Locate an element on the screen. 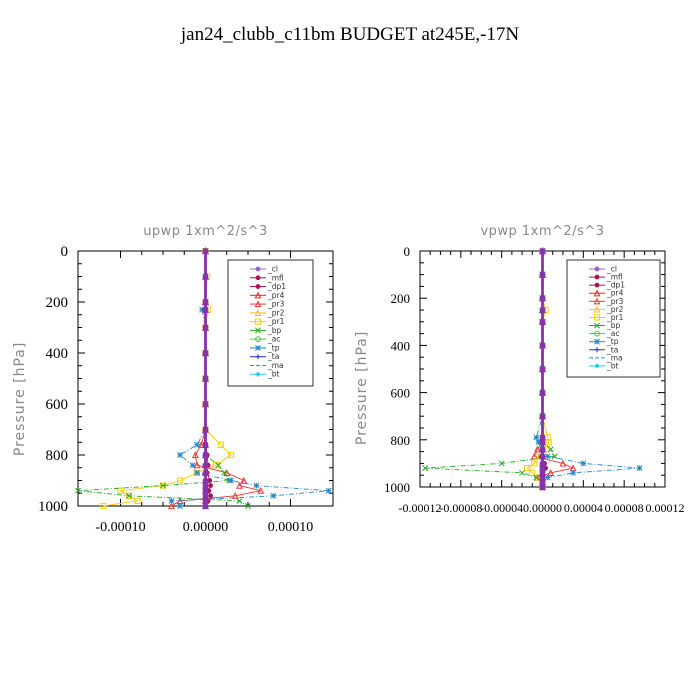 The width and height of the screenshot is (700, 700). y-axis-label: Pressure [hPa] is located at coordinates (362, 388).